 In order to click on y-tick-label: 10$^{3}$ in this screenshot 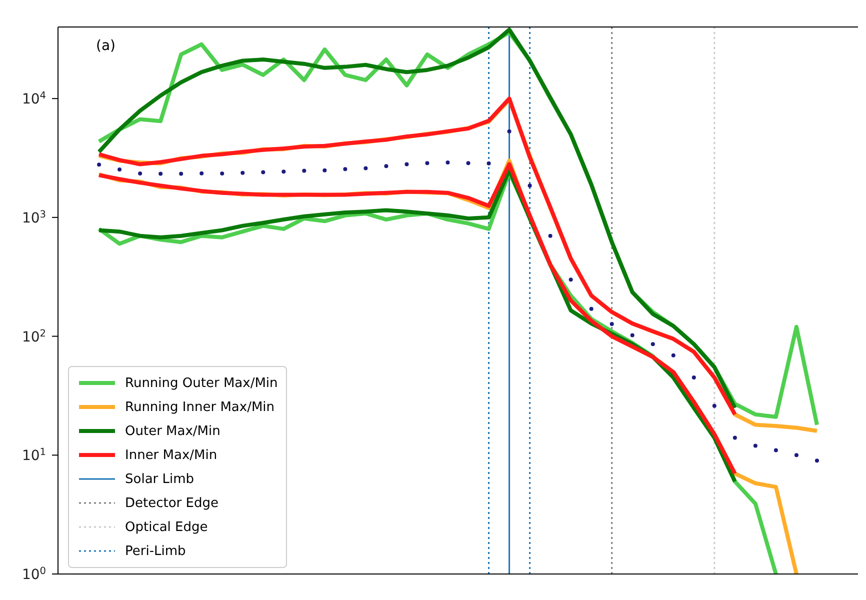, I will do `click(34, 217)`.